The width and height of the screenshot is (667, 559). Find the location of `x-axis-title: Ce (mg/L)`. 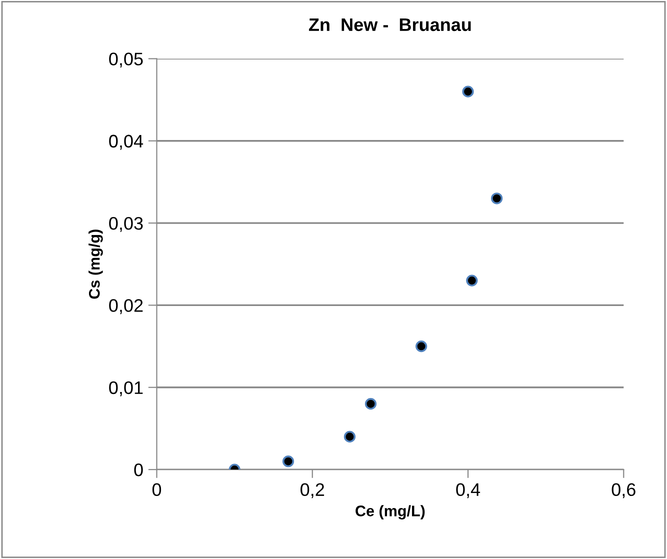

x-axis-title: Ce (mg/L) is located at coordinates (390, 512).